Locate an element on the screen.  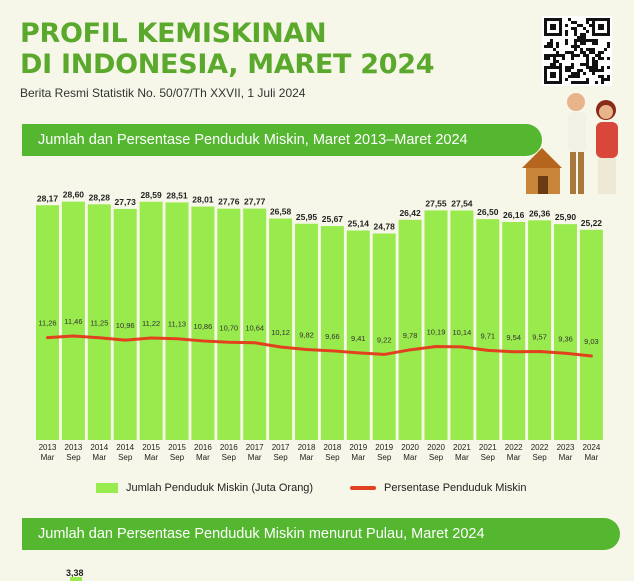
bar-value-label: 27,55 is located at coordinates (436, 203).